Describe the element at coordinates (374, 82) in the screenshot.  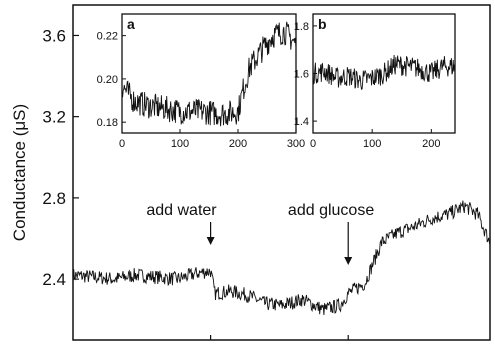
I see `inset-b-panel: 0 100 200 1.4 1.6 1.8 b` at that location.